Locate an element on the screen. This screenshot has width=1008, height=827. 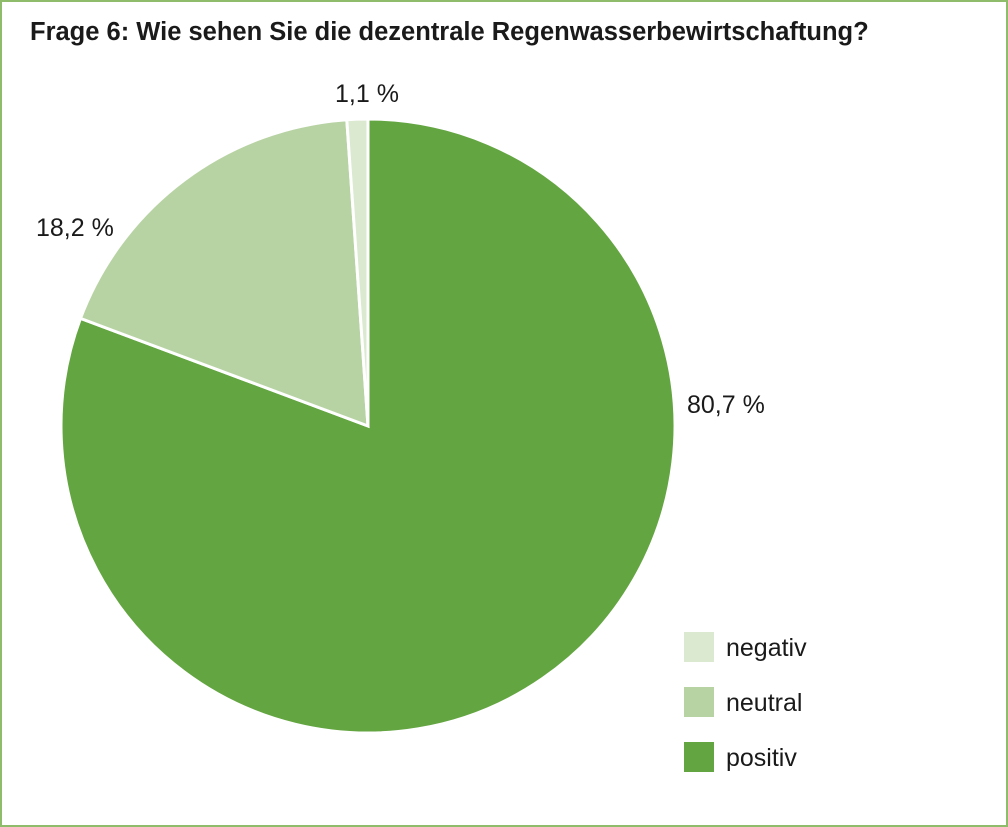
legend-item-negativ: negativ is located at coordinates (745, 647).